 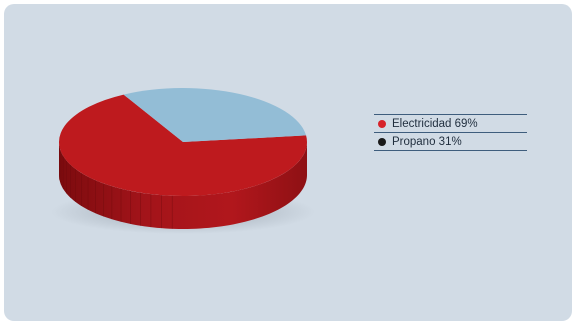 I want to click on pie-slice-electricidad, so click(x=183, y=145).